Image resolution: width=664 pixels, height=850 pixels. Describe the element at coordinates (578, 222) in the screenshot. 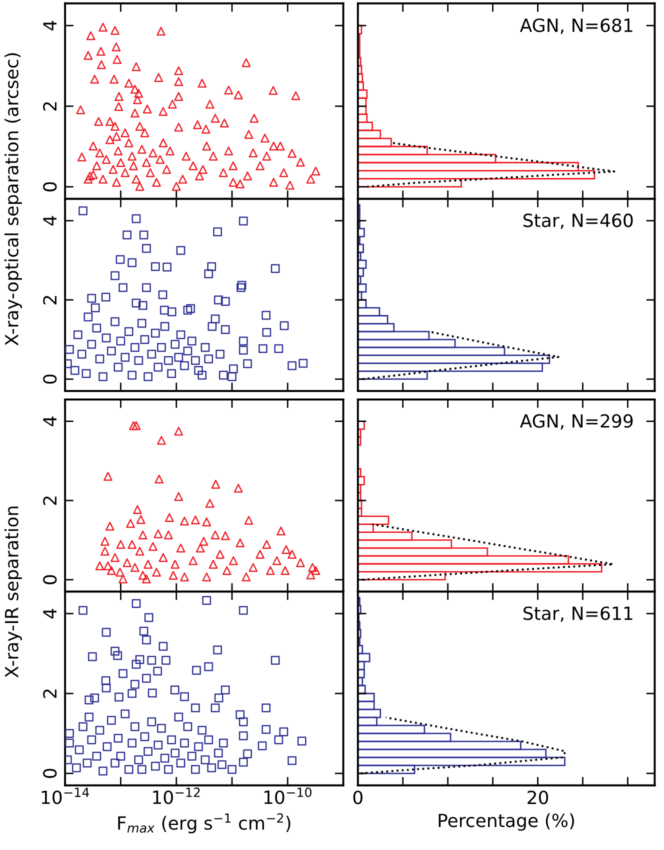

I see `annotation: Star, N=460` at that location.